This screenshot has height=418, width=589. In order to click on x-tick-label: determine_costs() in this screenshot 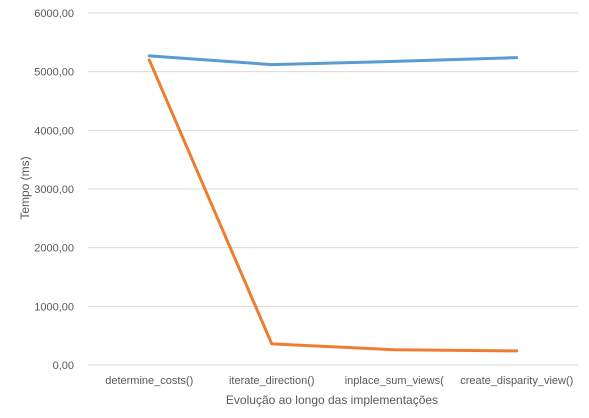, I will do `click(149, 381)`.